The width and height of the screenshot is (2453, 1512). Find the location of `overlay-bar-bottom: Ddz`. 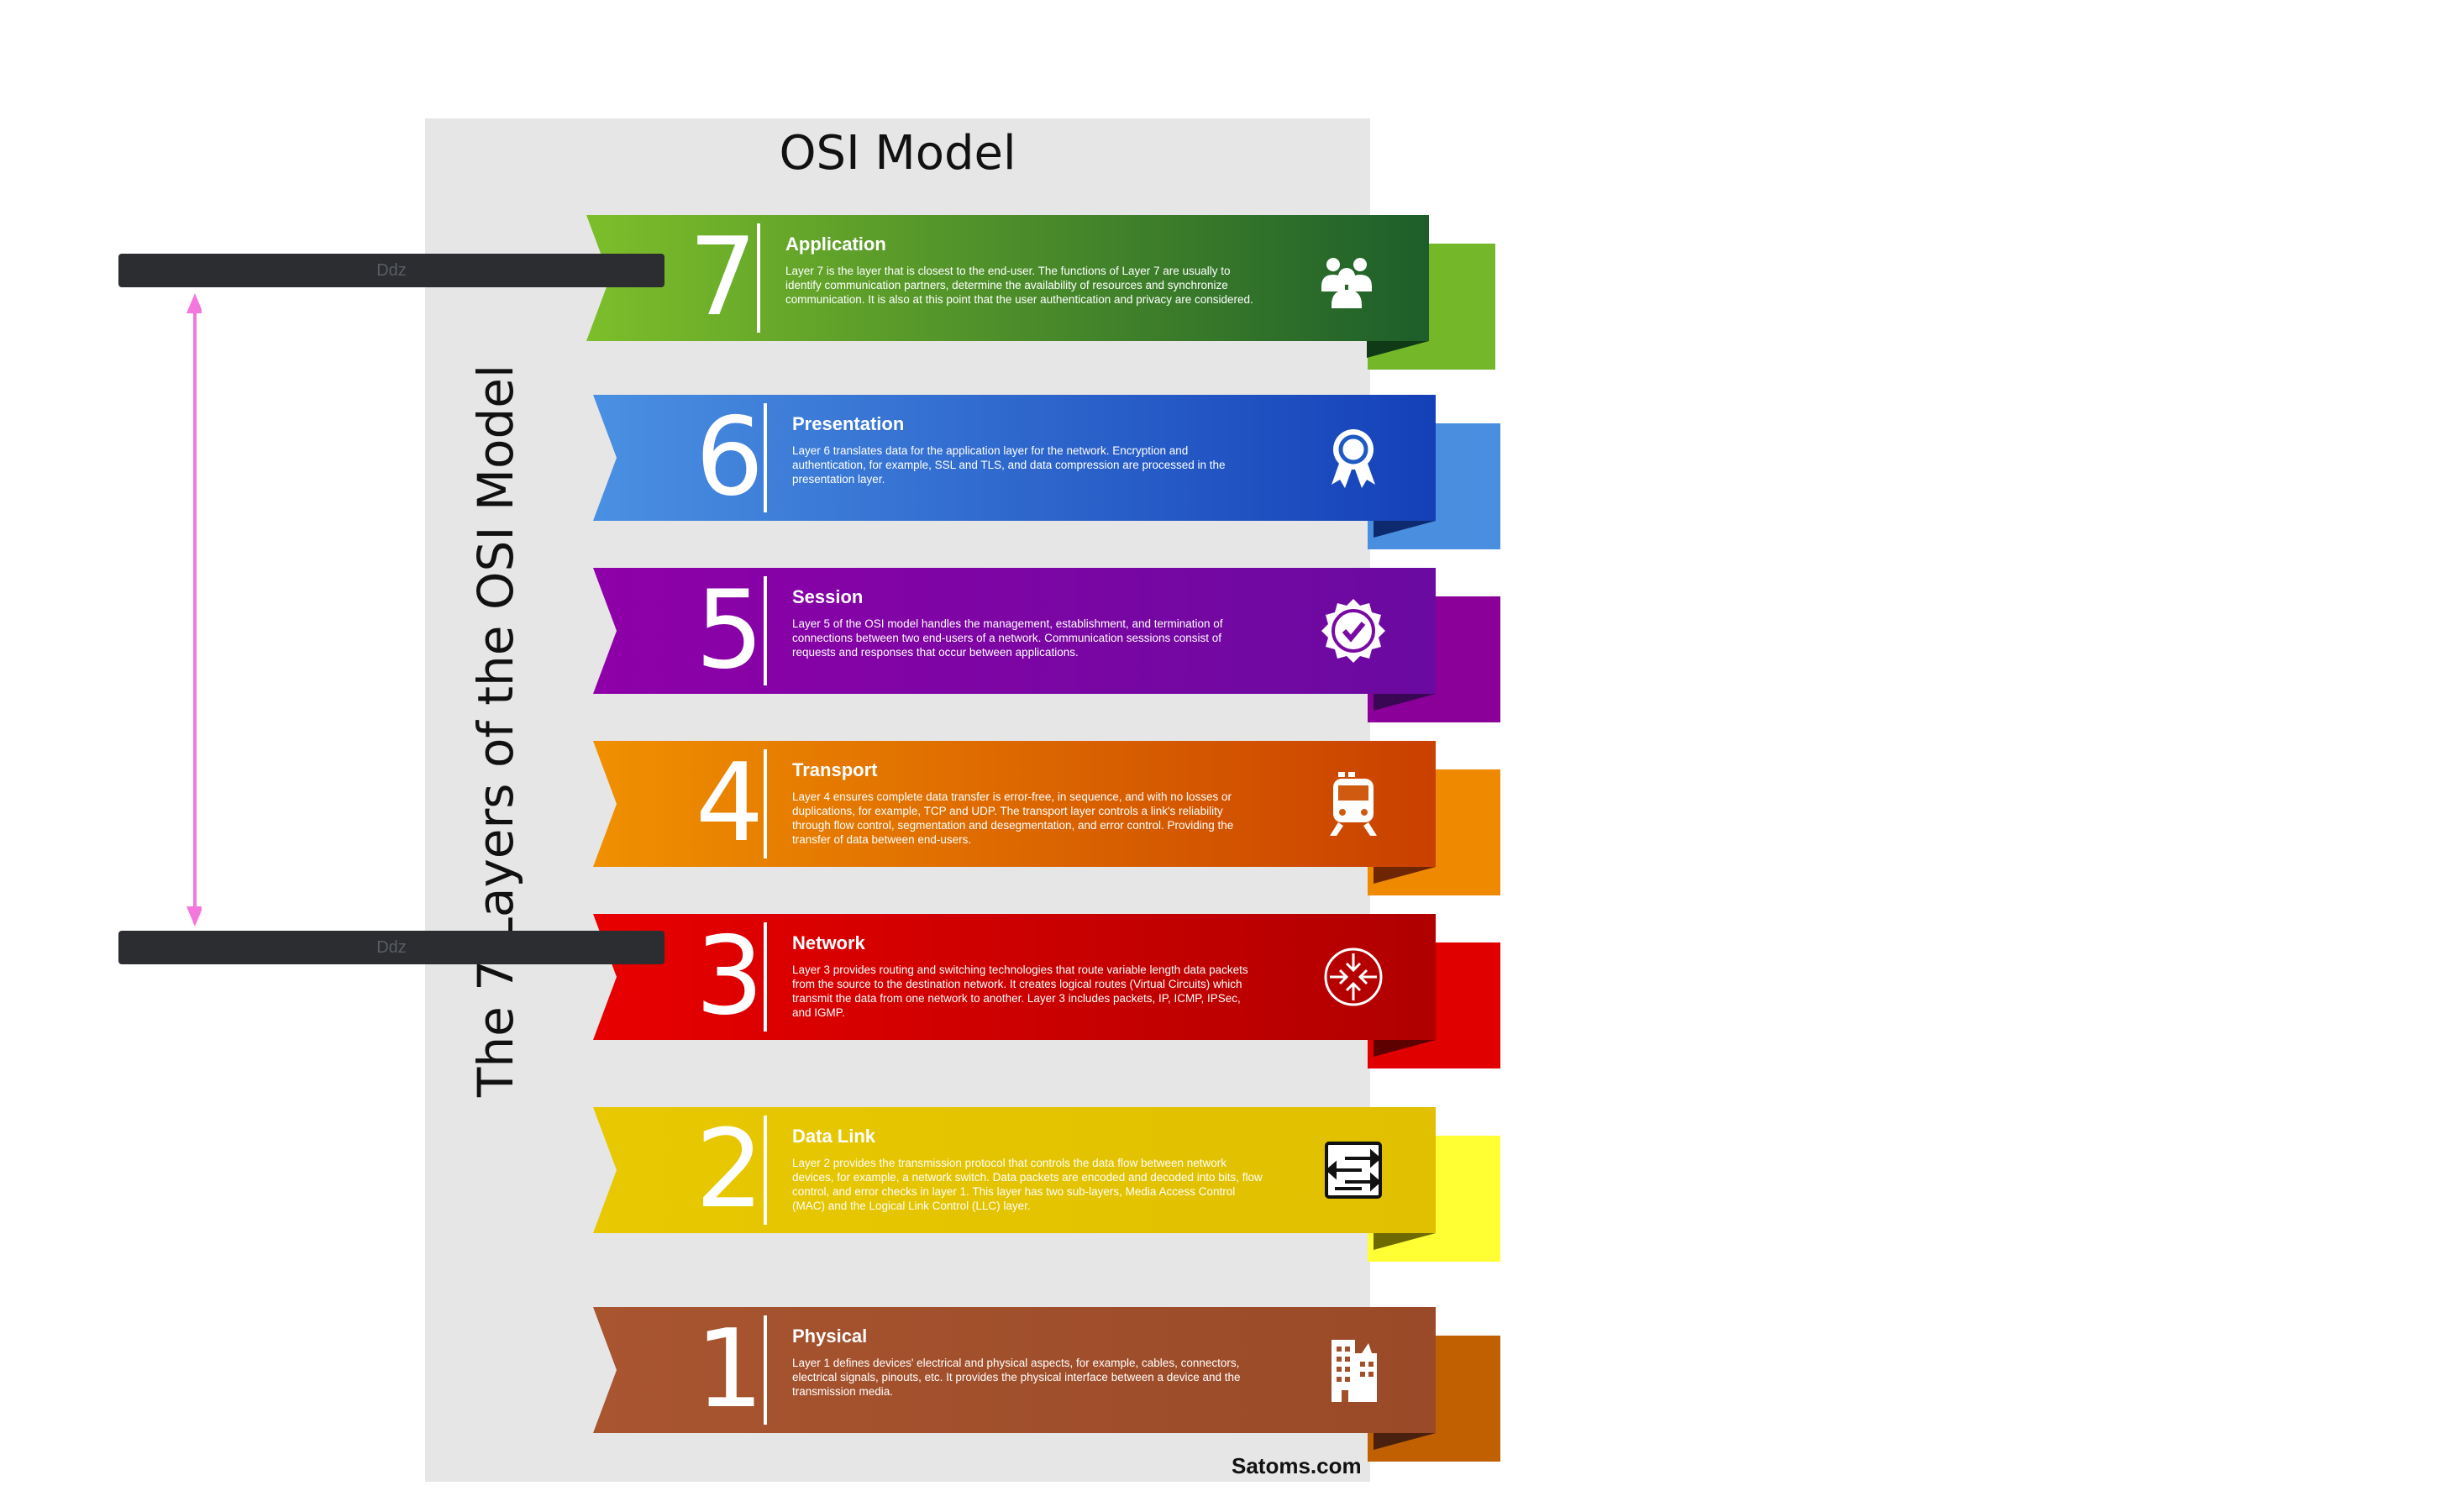

overlay-bar-bottom: Ddz is located at coordinates (391, 947).